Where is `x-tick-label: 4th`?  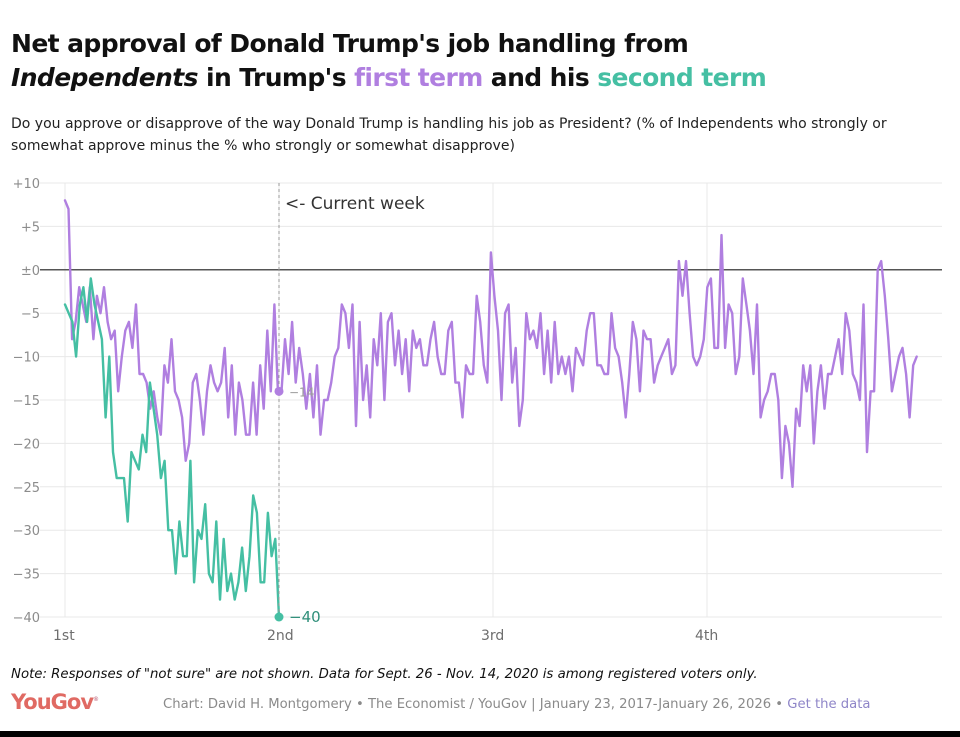
x-tick-label: 4th is located at coordinates (706, 636).